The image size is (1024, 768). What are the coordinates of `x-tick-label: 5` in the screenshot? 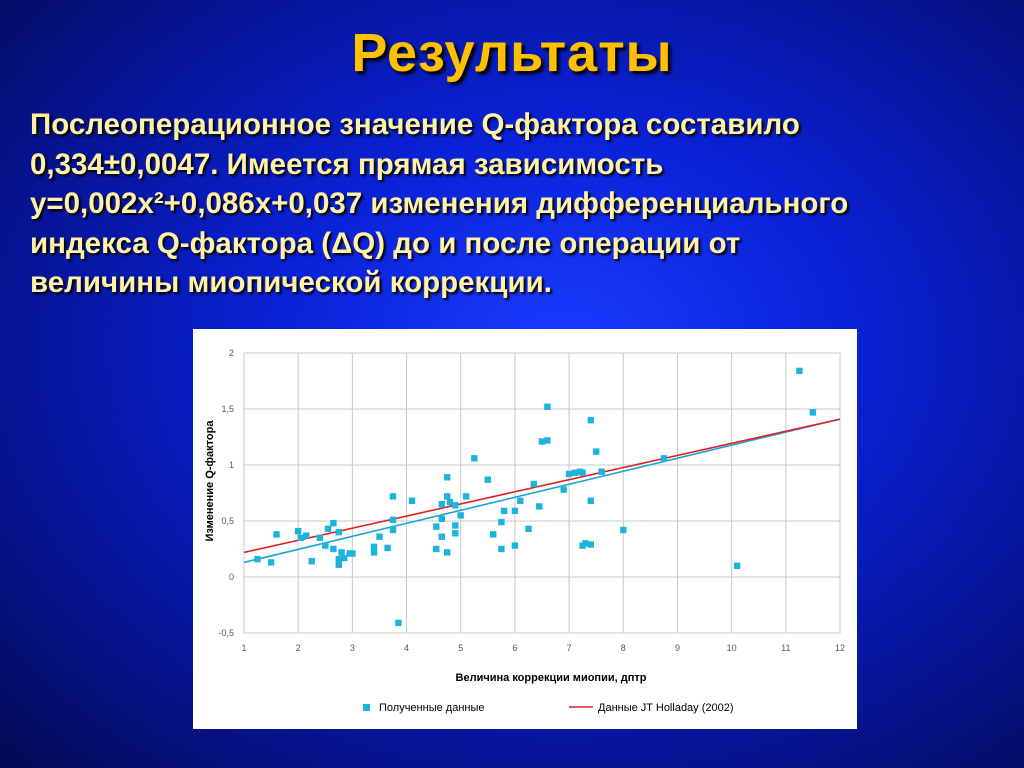 It's located at (460, 648).